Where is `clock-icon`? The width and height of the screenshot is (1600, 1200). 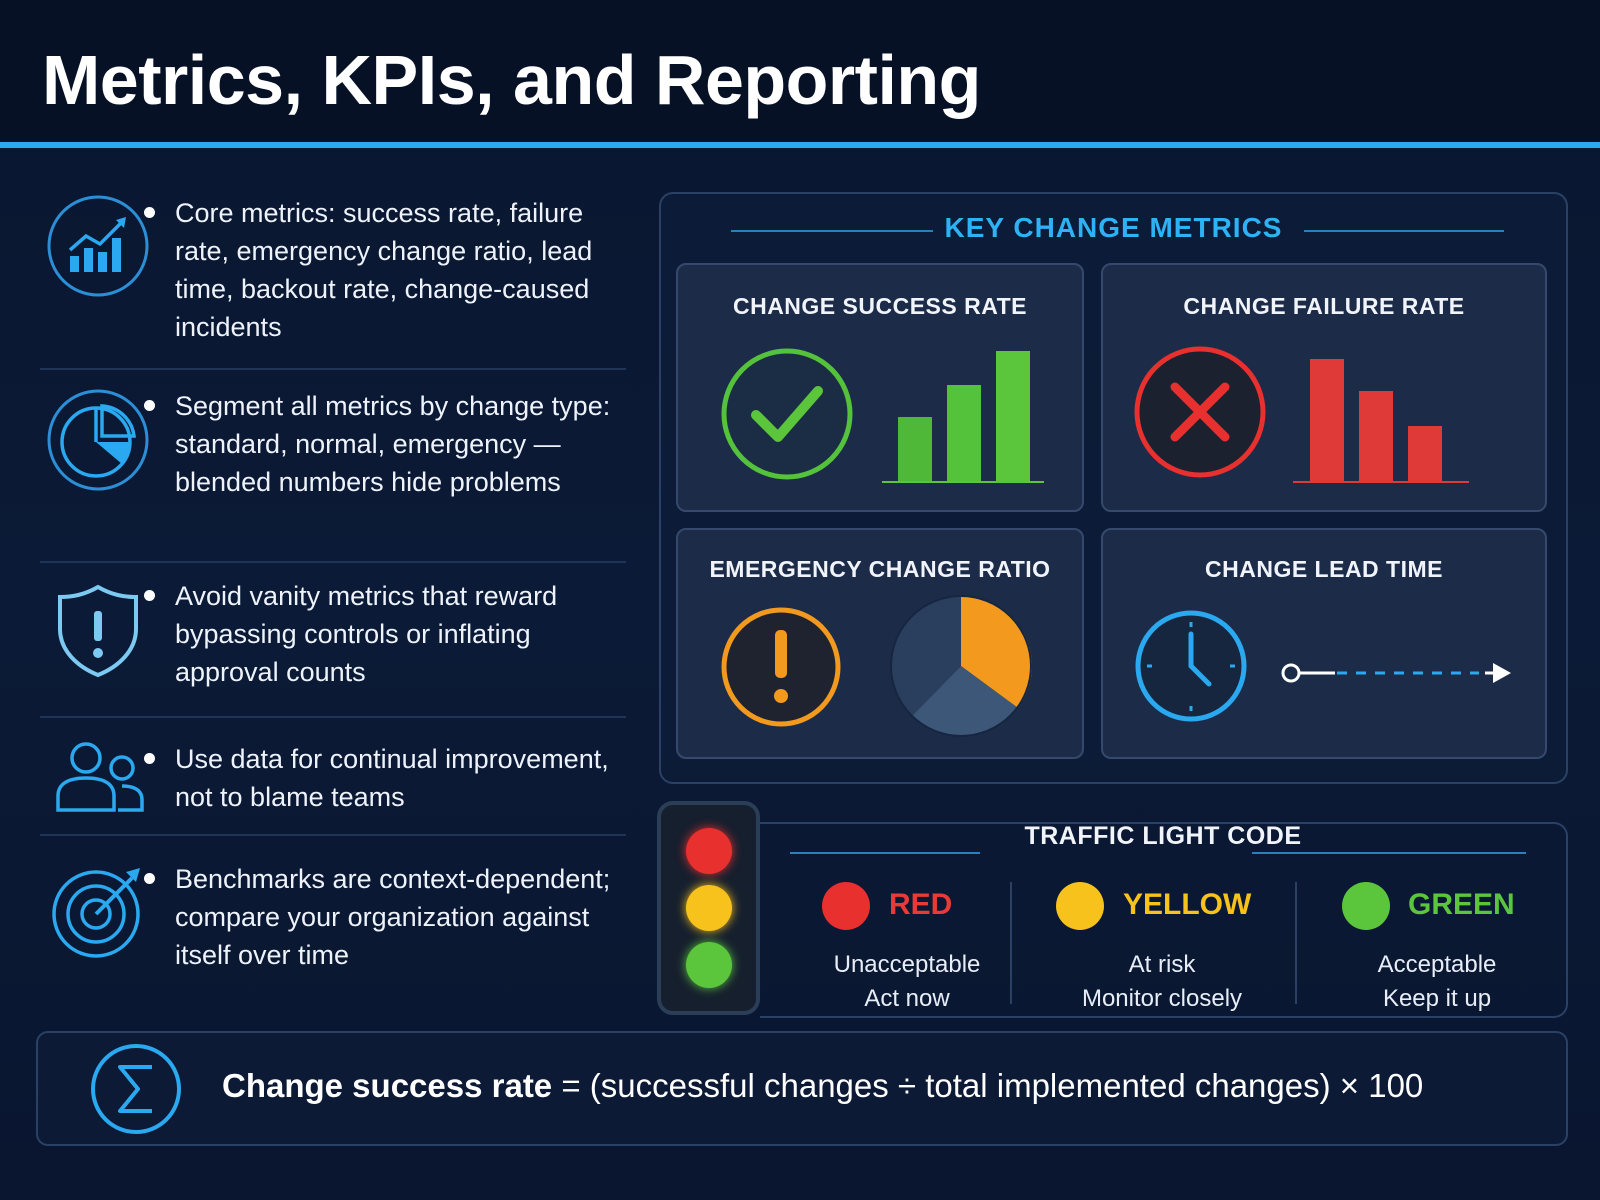 clock-icon is located at coordinates (1191, 666).